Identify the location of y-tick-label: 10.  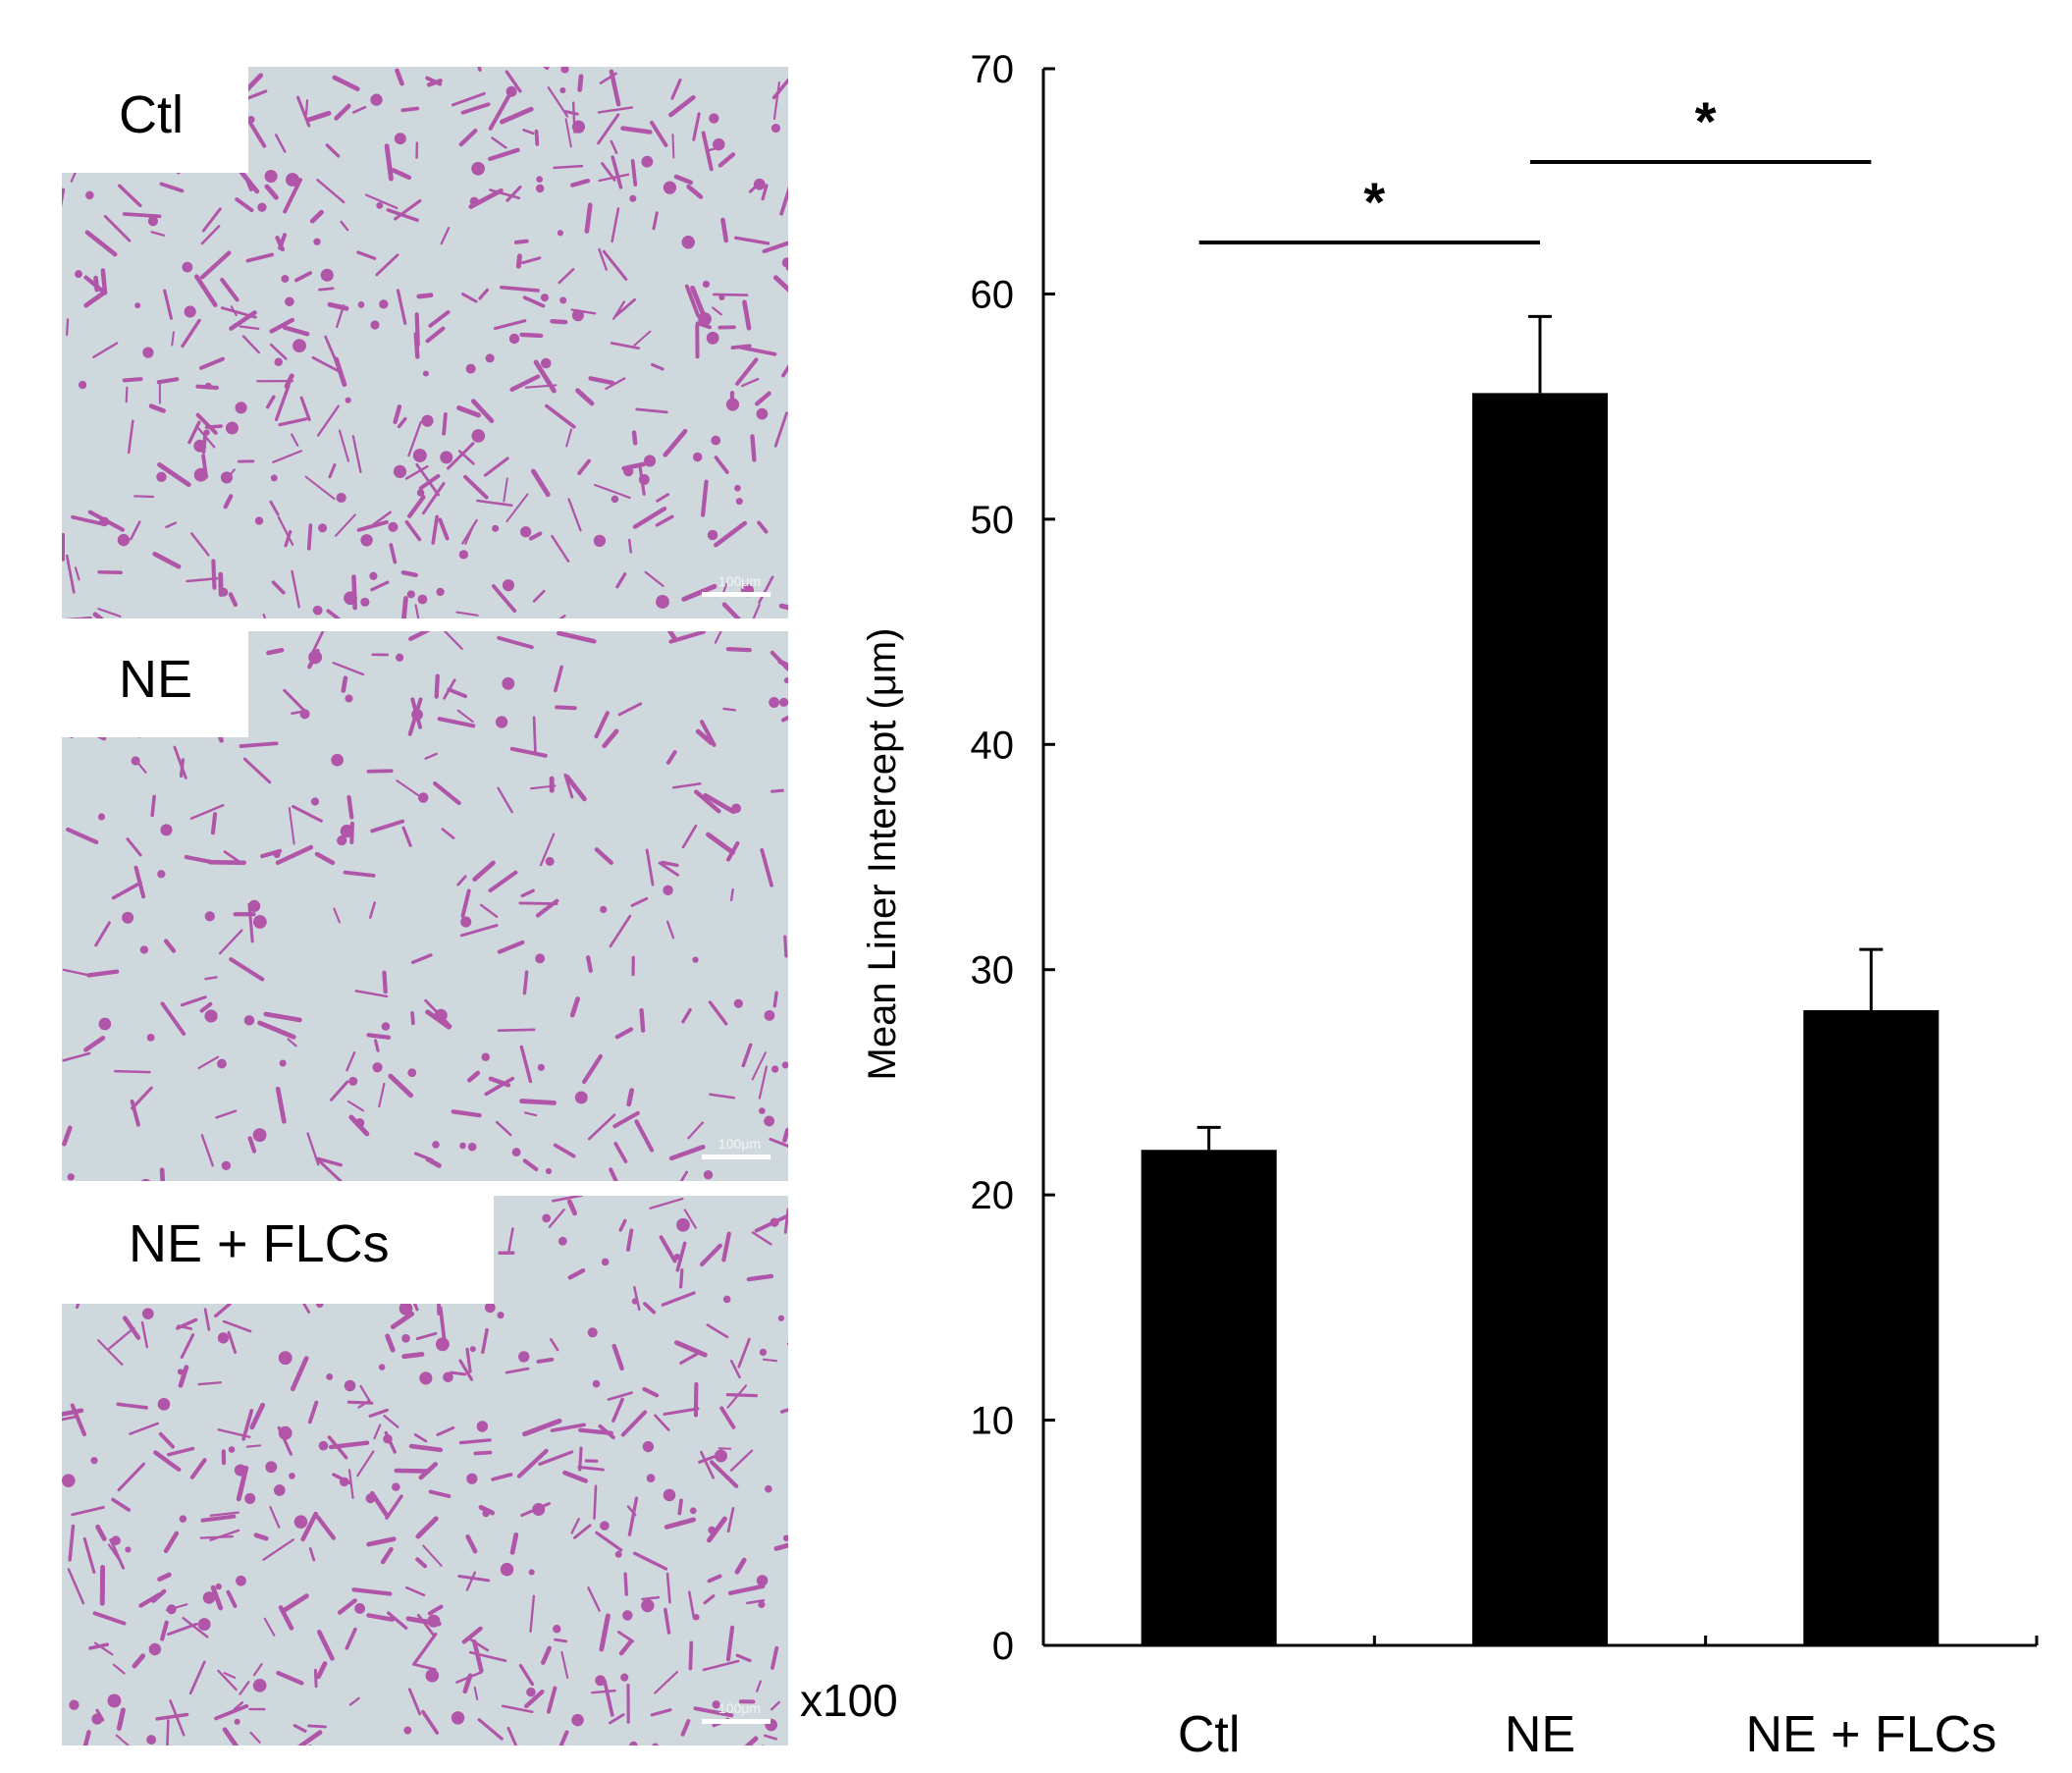
(993, 1422).